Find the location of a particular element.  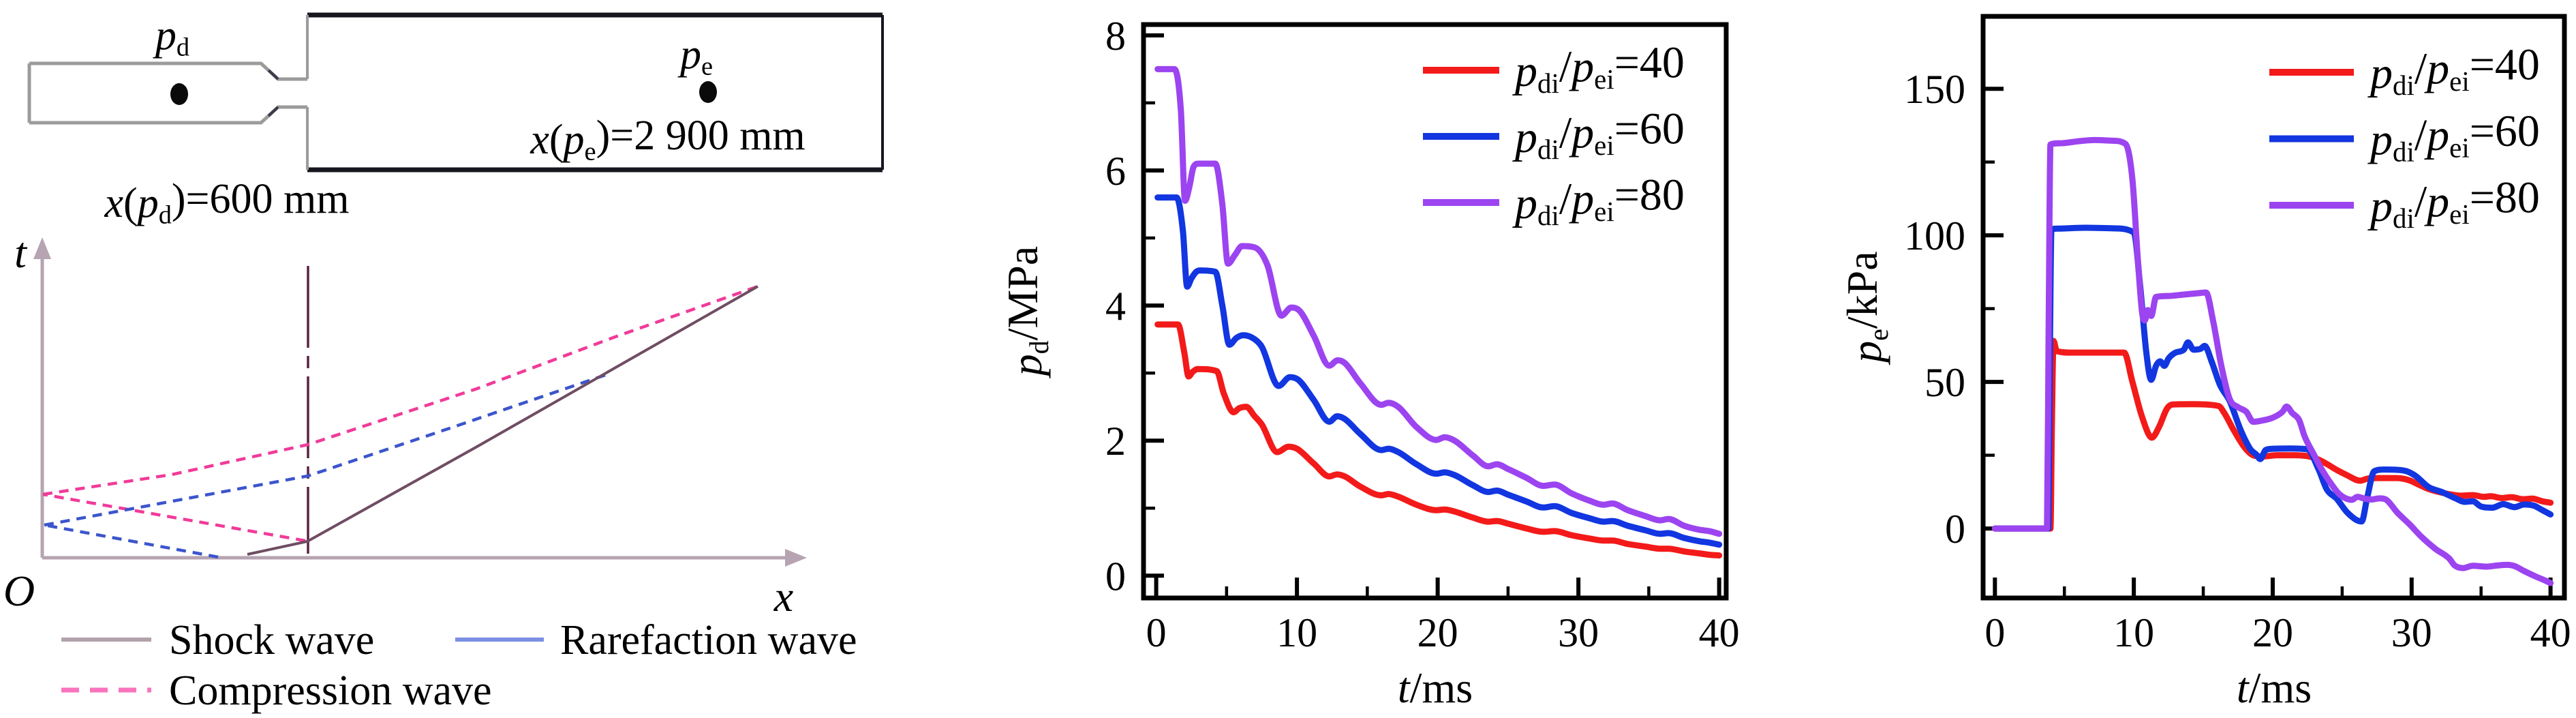

y-tick-label: 50 is located at coordinates (1945, 383).